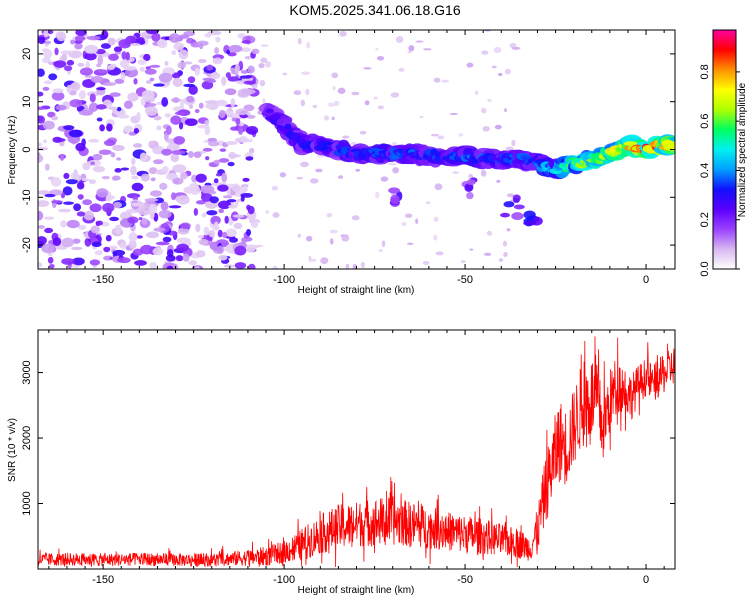  Describe the element at coordinates (356, 290) in the screenshot. I see `spectrogram-x-label: Height of straight line (km)` at that location.